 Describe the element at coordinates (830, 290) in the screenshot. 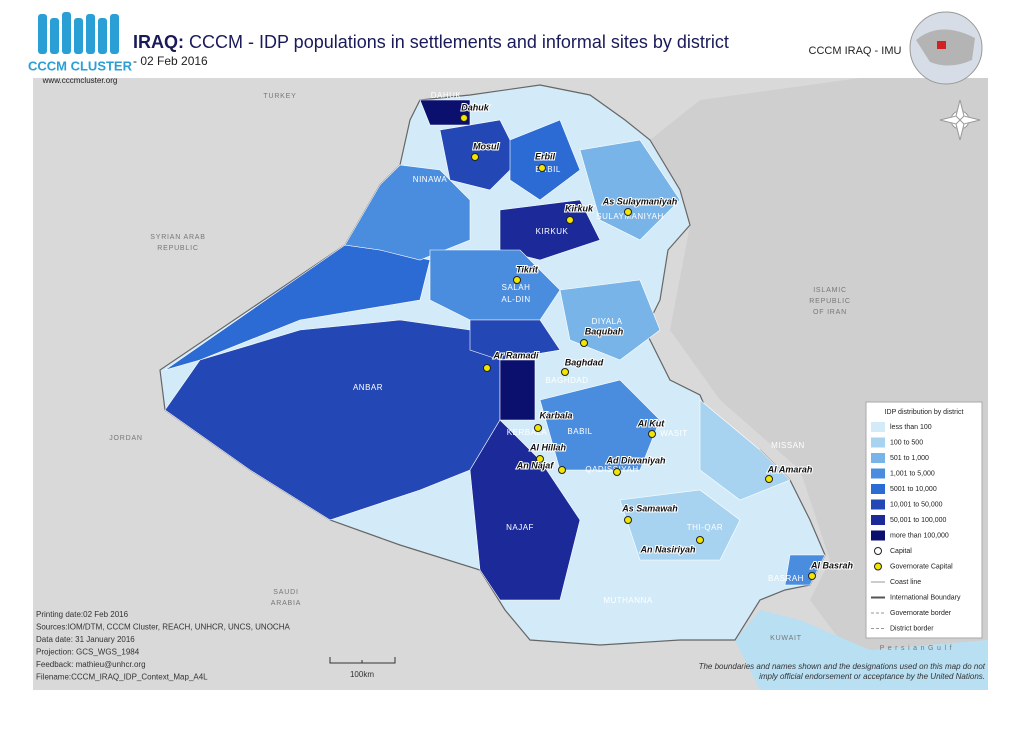

I see `country-label: ISLAMIC` at that location.